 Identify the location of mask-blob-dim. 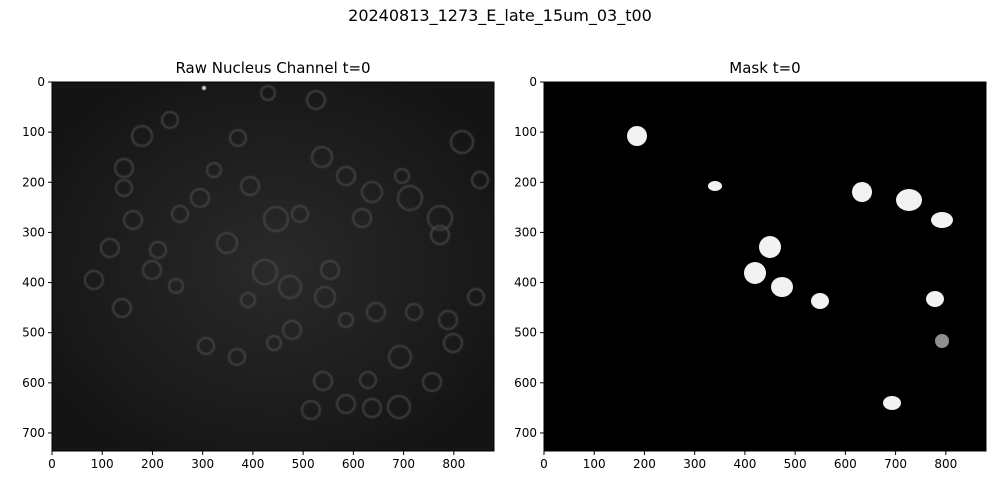
(942, 341).